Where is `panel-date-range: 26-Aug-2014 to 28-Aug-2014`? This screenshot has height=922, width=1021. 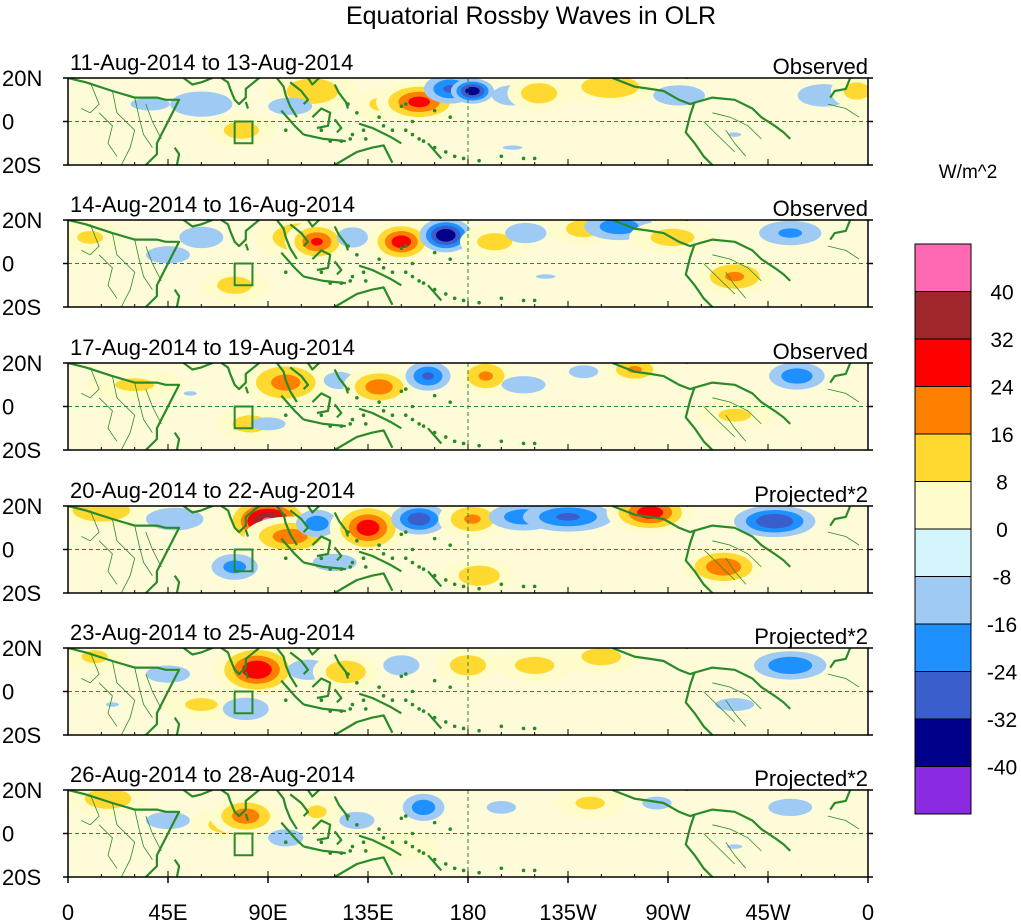
panel-date-range: 26-Aug-2014 to 28-Aug-2014 is located at coordinates (212, 774).